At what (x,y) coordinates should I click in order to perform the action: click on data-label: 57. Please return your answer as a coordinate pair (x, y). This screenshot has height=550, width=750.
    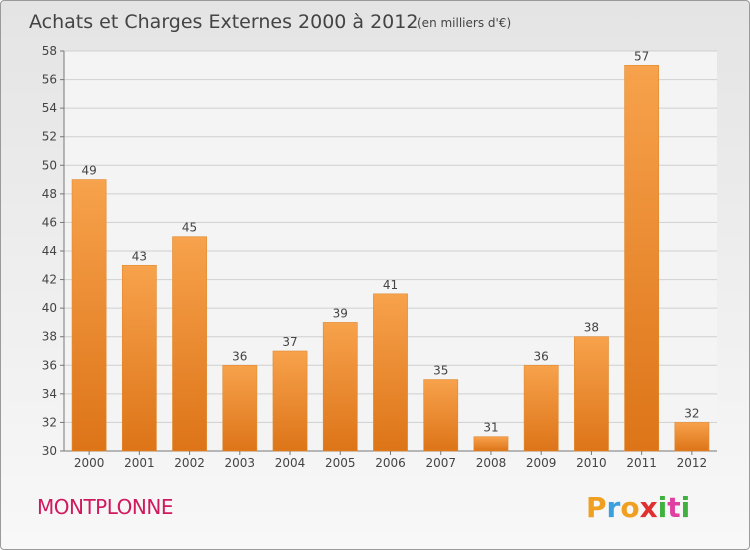
    Looking at the image, I should click on (641, 56).